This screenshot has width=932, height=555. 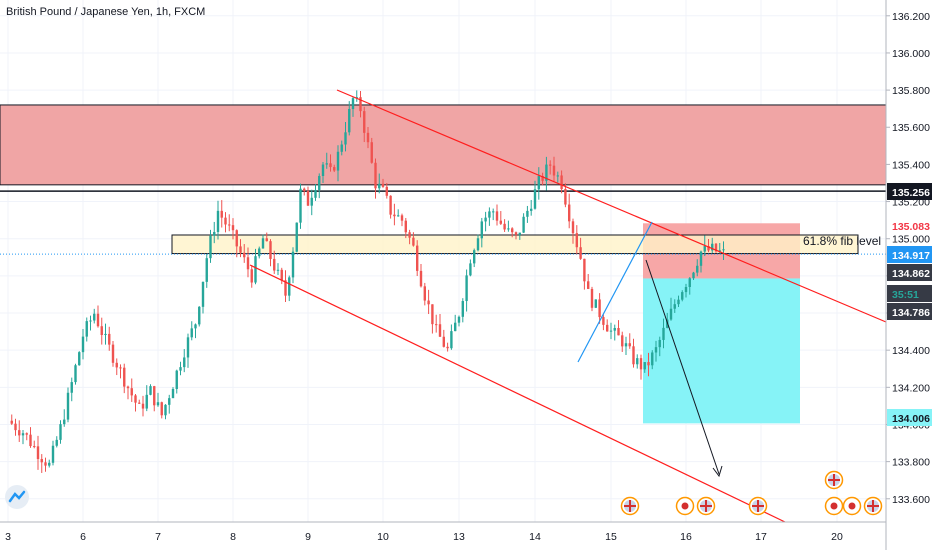 I want to click on event-markers, so click(x=751, y=493).